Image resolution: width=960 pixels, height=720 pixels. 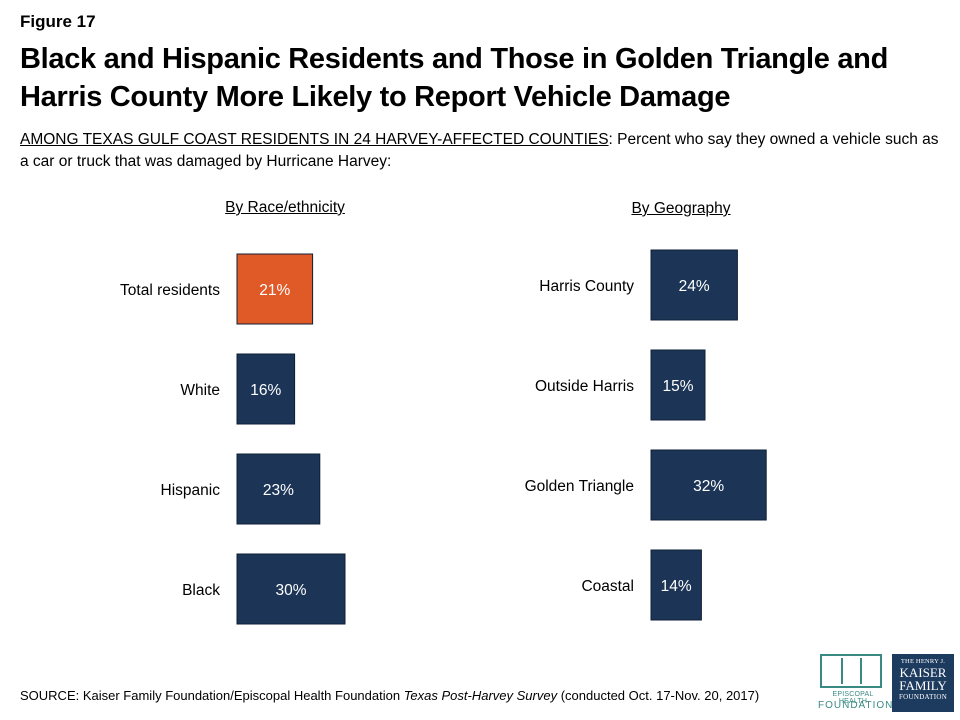 I want to click on bar-geography-golden-triangle, so click(x=708, y=485).